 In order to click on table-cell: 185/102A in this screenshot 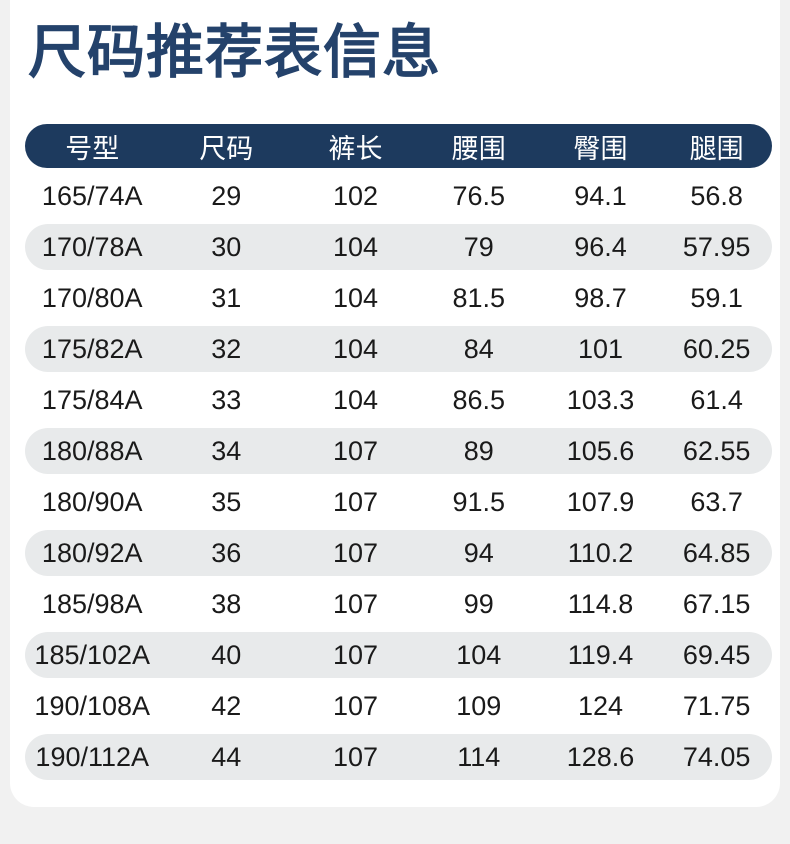, I will do `click(92, 654)`.